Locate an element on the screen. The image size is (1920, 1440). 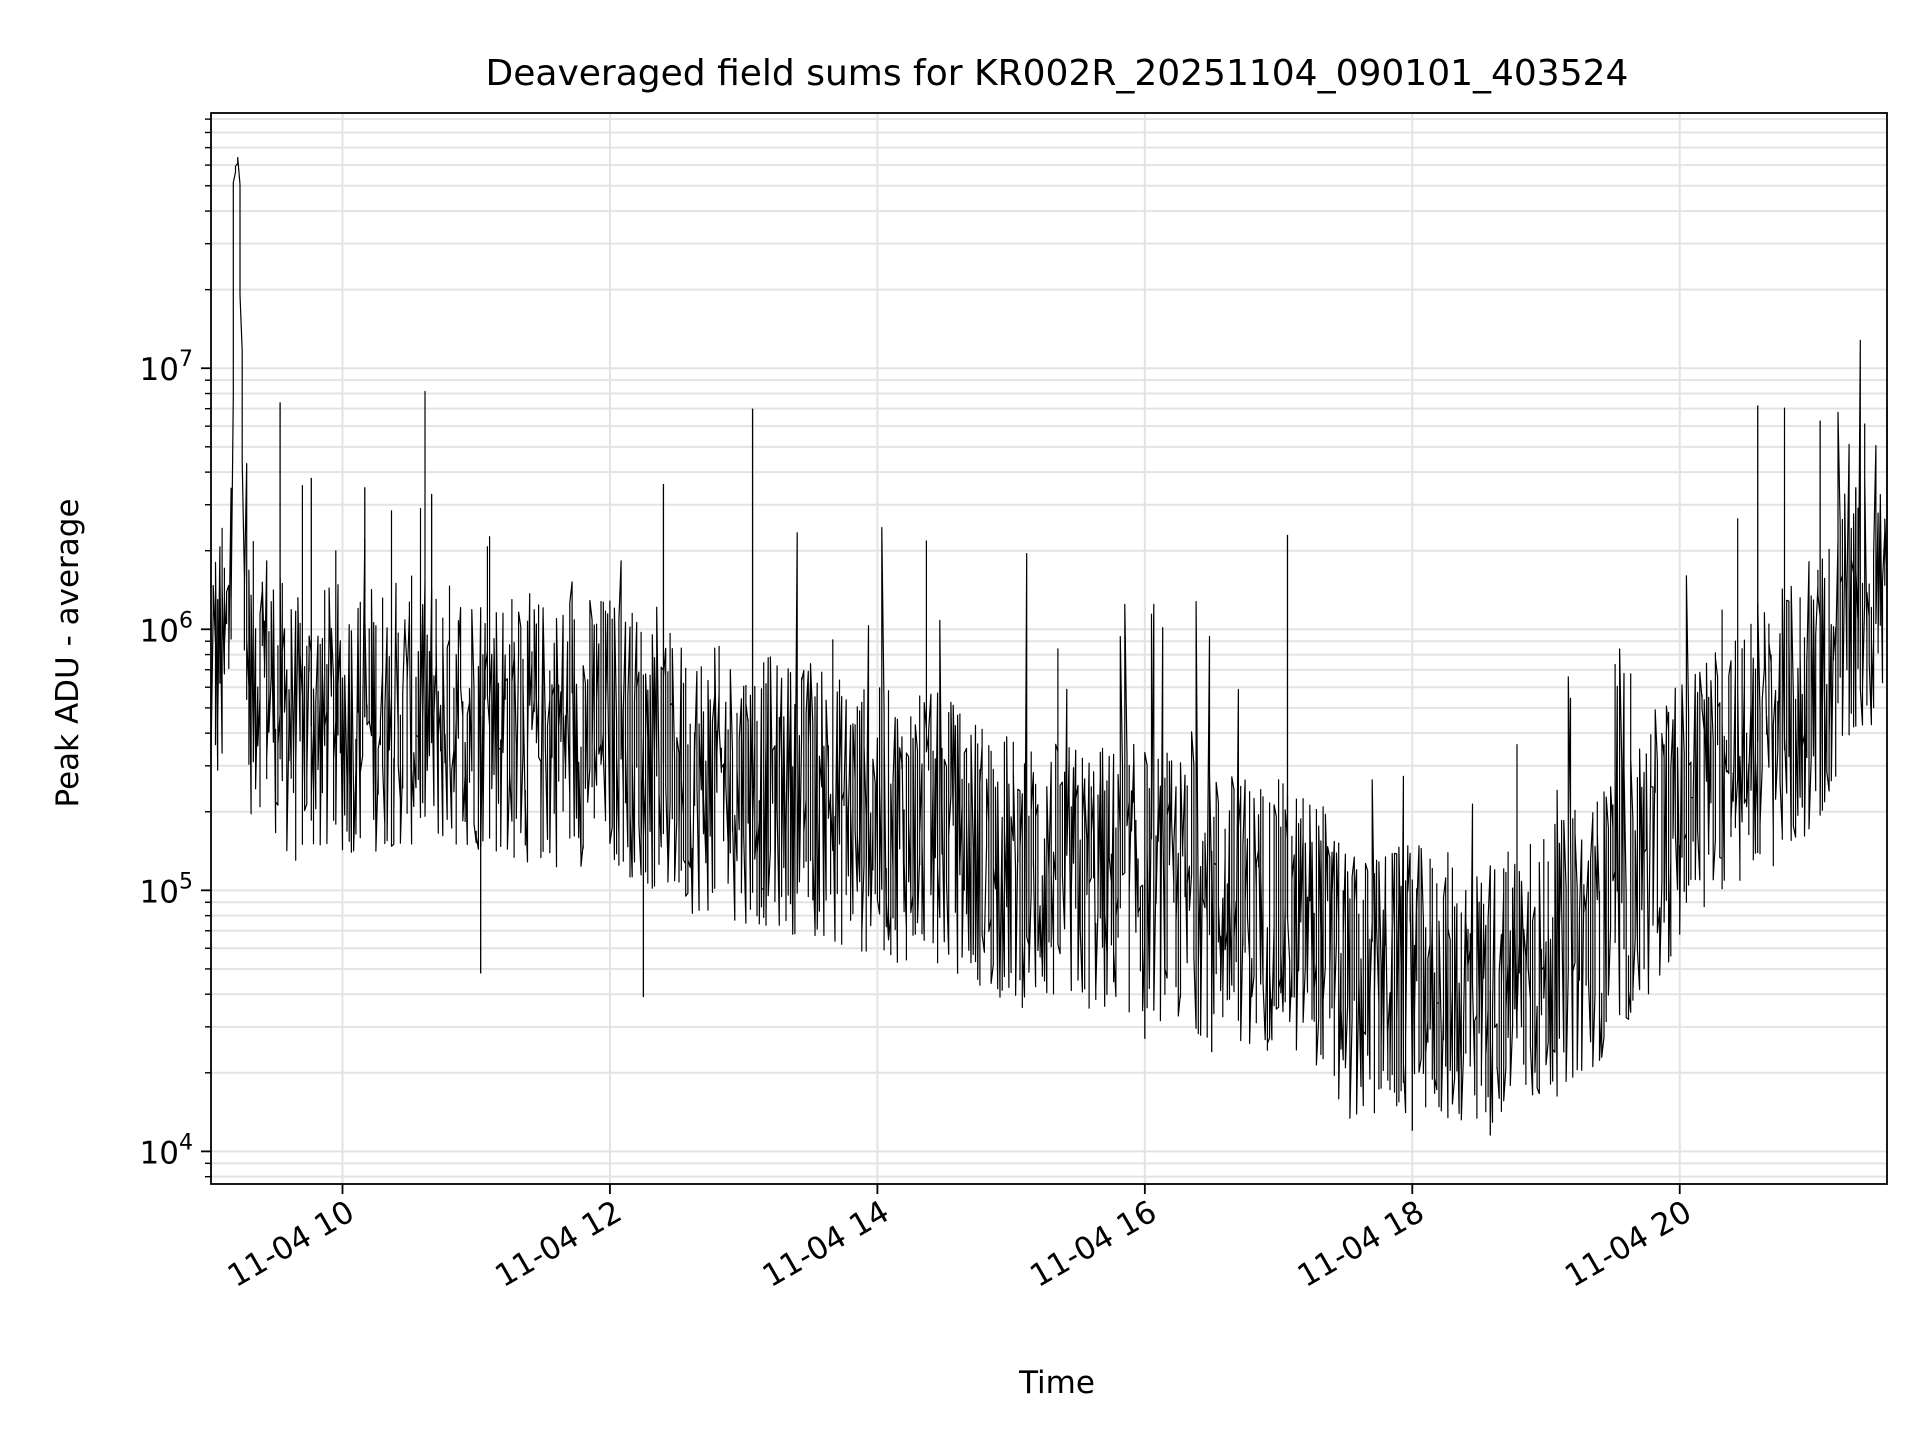
y-tick-label: 10⁴ is located at coordinates (166, 1150).